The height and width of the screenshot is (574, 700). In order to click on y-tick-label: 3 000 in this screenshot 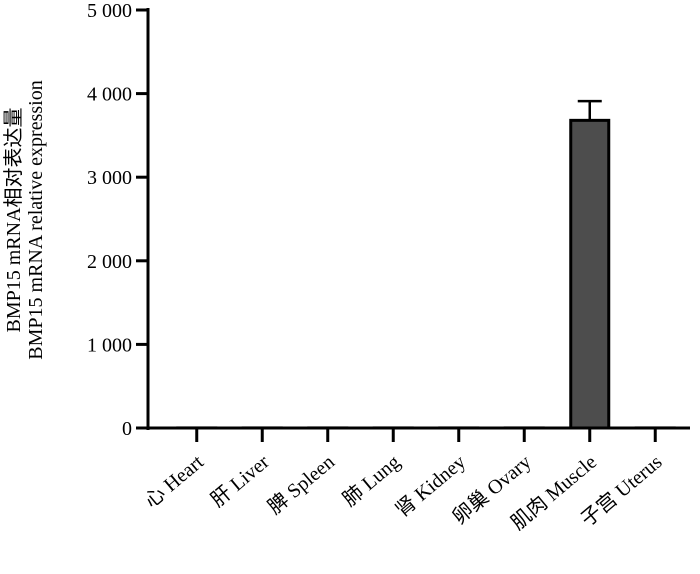, I will do `click(109, 178)`.